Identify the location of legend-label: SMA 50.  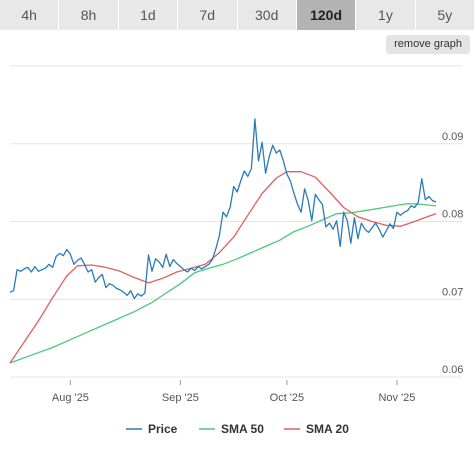
(242, 429).